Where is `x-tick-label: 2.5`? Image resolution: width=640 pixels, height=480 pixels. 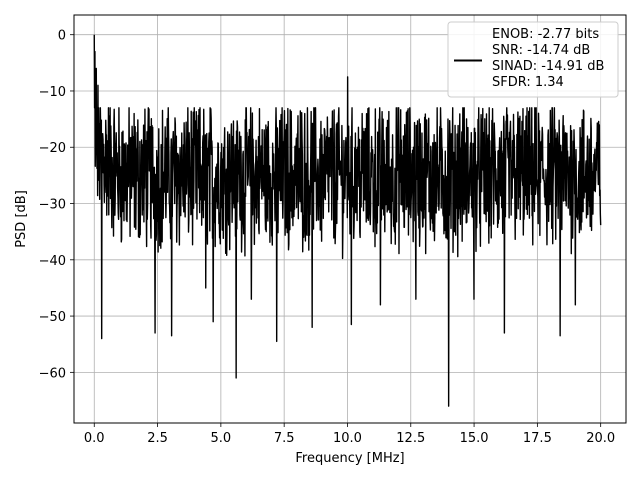 x-tick-label: 2.5 is located at coordinates (157, 438).